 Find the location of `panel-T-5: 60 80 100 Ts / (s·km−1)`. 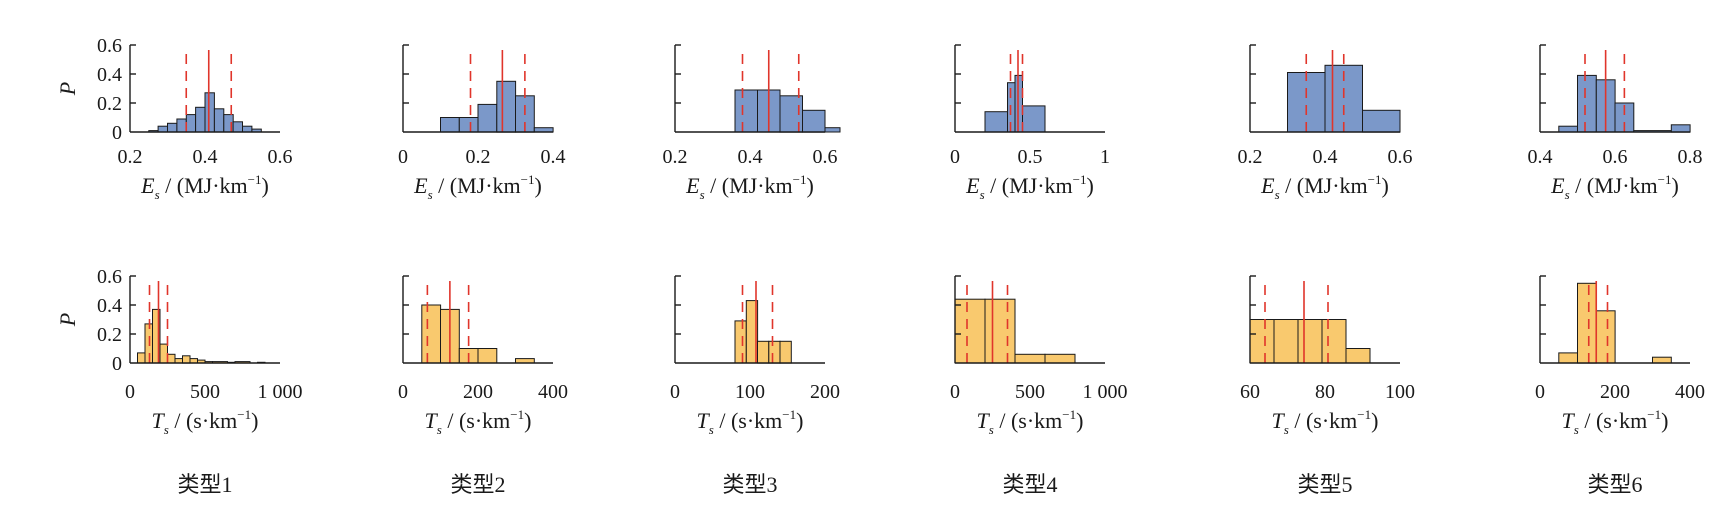

panel-T-5: 60 80 100 Ts / (s·km−1) is located at coordinates (1327, 356).